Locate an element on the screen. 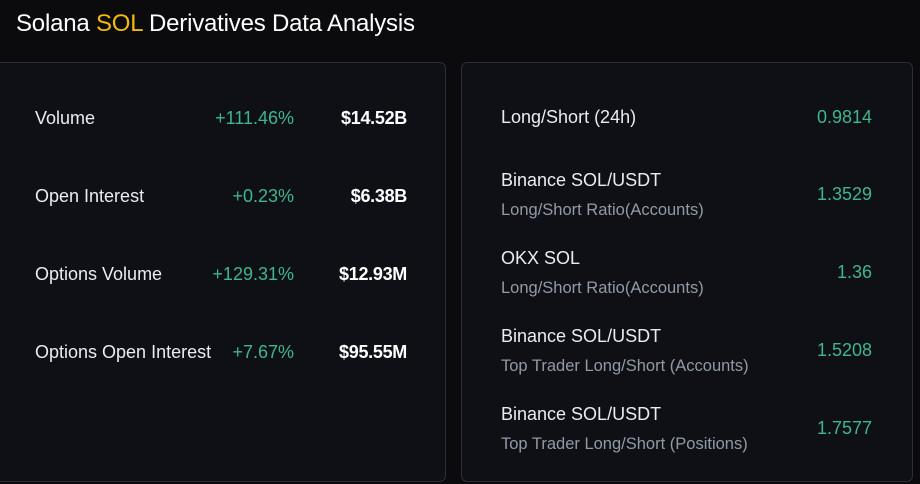 This screenshot has width=920, height=484. stat-change: +111.46% is located at coordinates (254, 118).